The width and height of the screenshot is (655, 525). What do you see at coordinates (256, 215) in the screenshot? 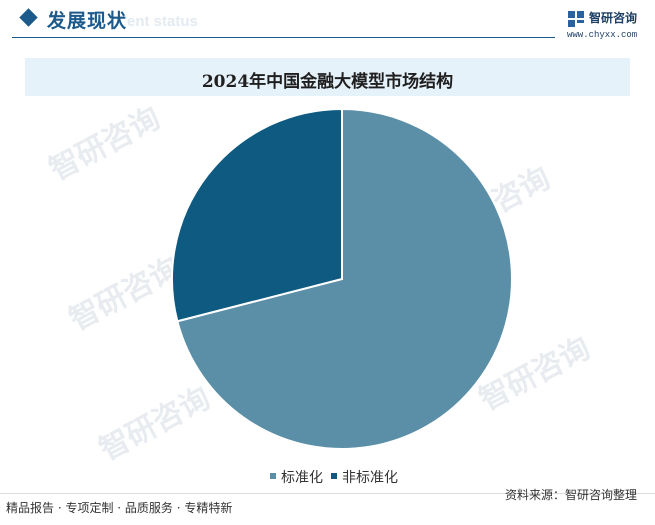
I see `pie-slice` at bounding box center [256, 215].